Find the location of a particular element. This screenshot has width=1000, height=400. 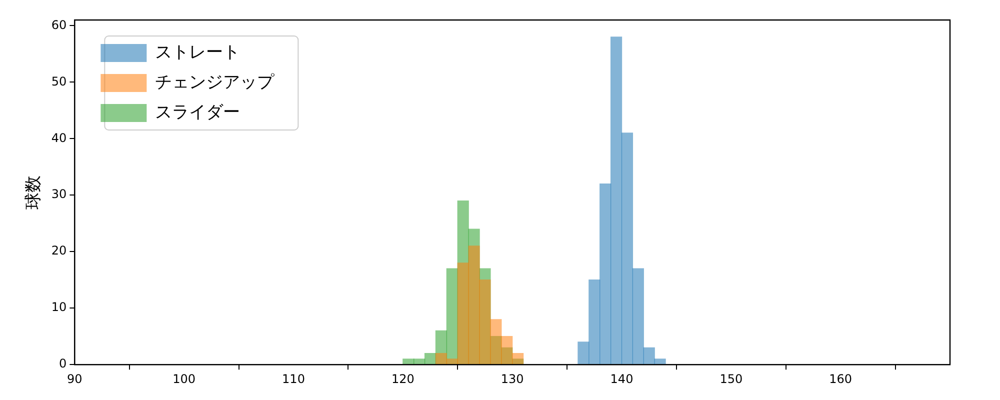

x-tick-label: 130 is located at coordinates (512, 379).